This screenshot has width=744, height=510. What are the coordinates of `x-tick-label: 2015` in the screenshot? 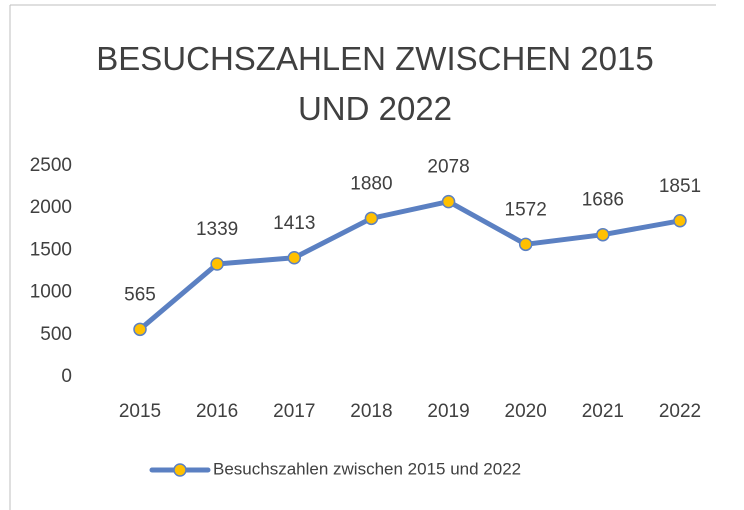 It's located at (140, 411).